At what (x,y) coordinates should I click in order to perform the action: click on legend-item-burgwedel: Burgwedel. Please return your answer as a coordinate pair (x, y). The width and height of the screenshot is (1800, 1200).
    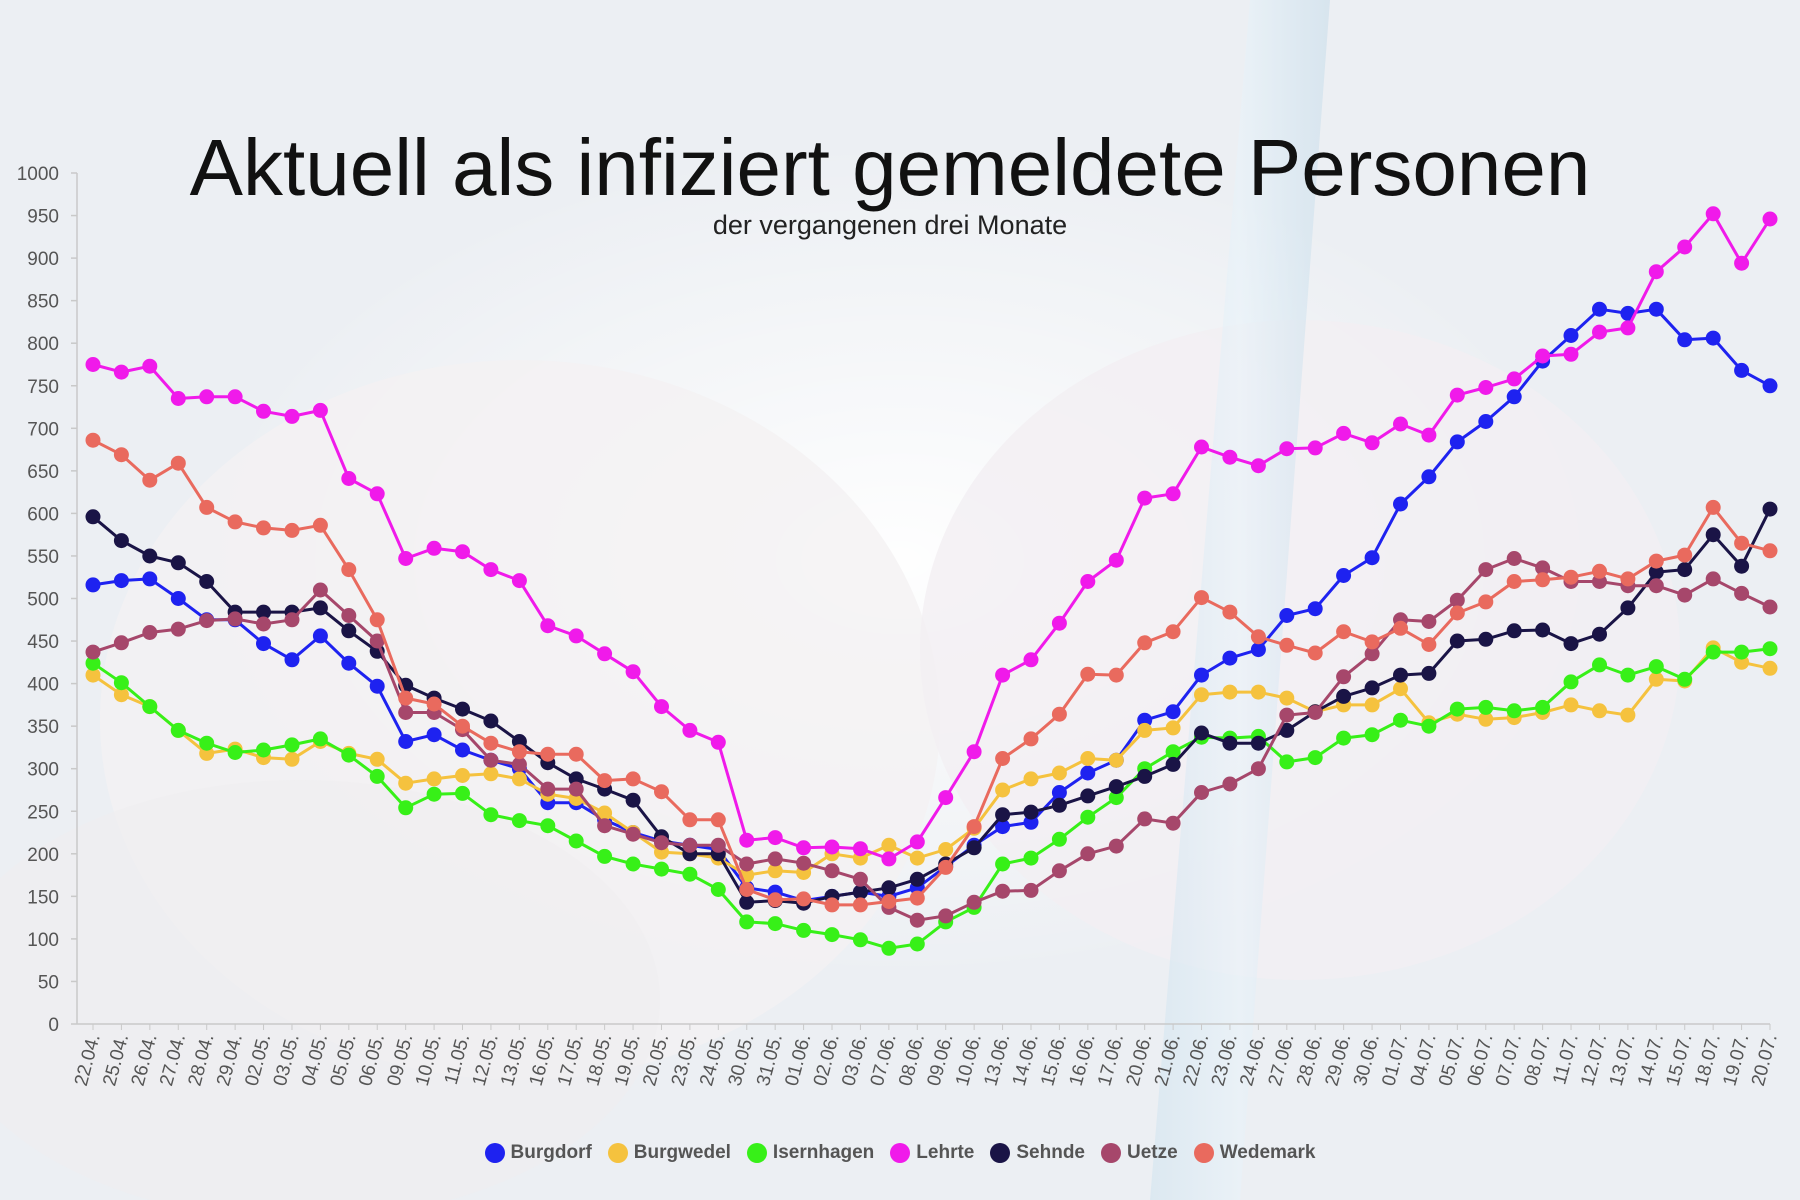
    Looking at the image, I should click on (669, 1153).